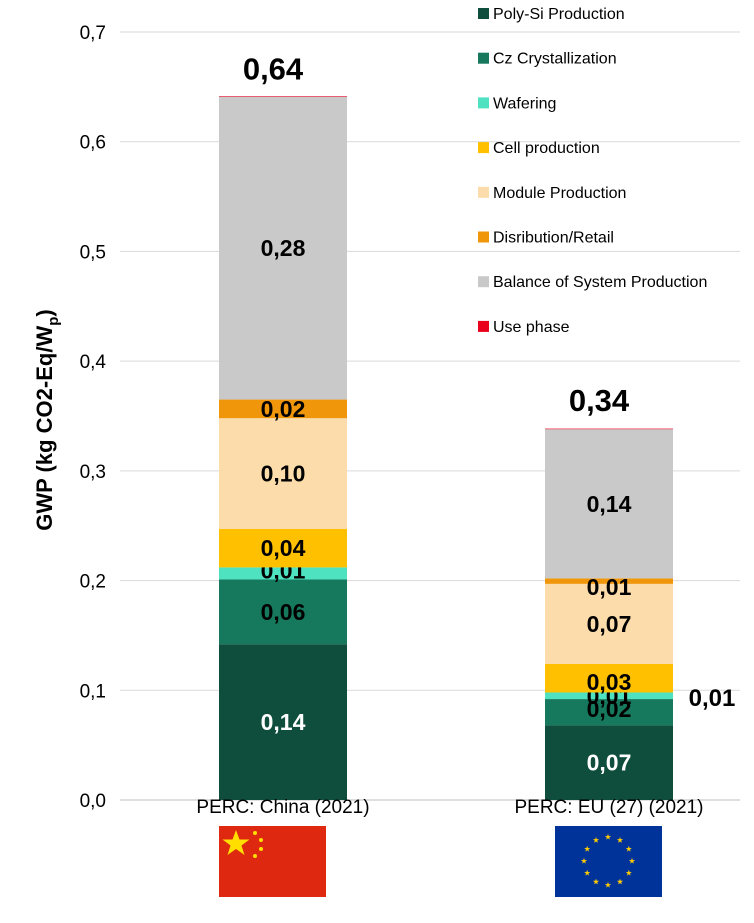  I want to click on eu-flag-icon, so click(608, 861).